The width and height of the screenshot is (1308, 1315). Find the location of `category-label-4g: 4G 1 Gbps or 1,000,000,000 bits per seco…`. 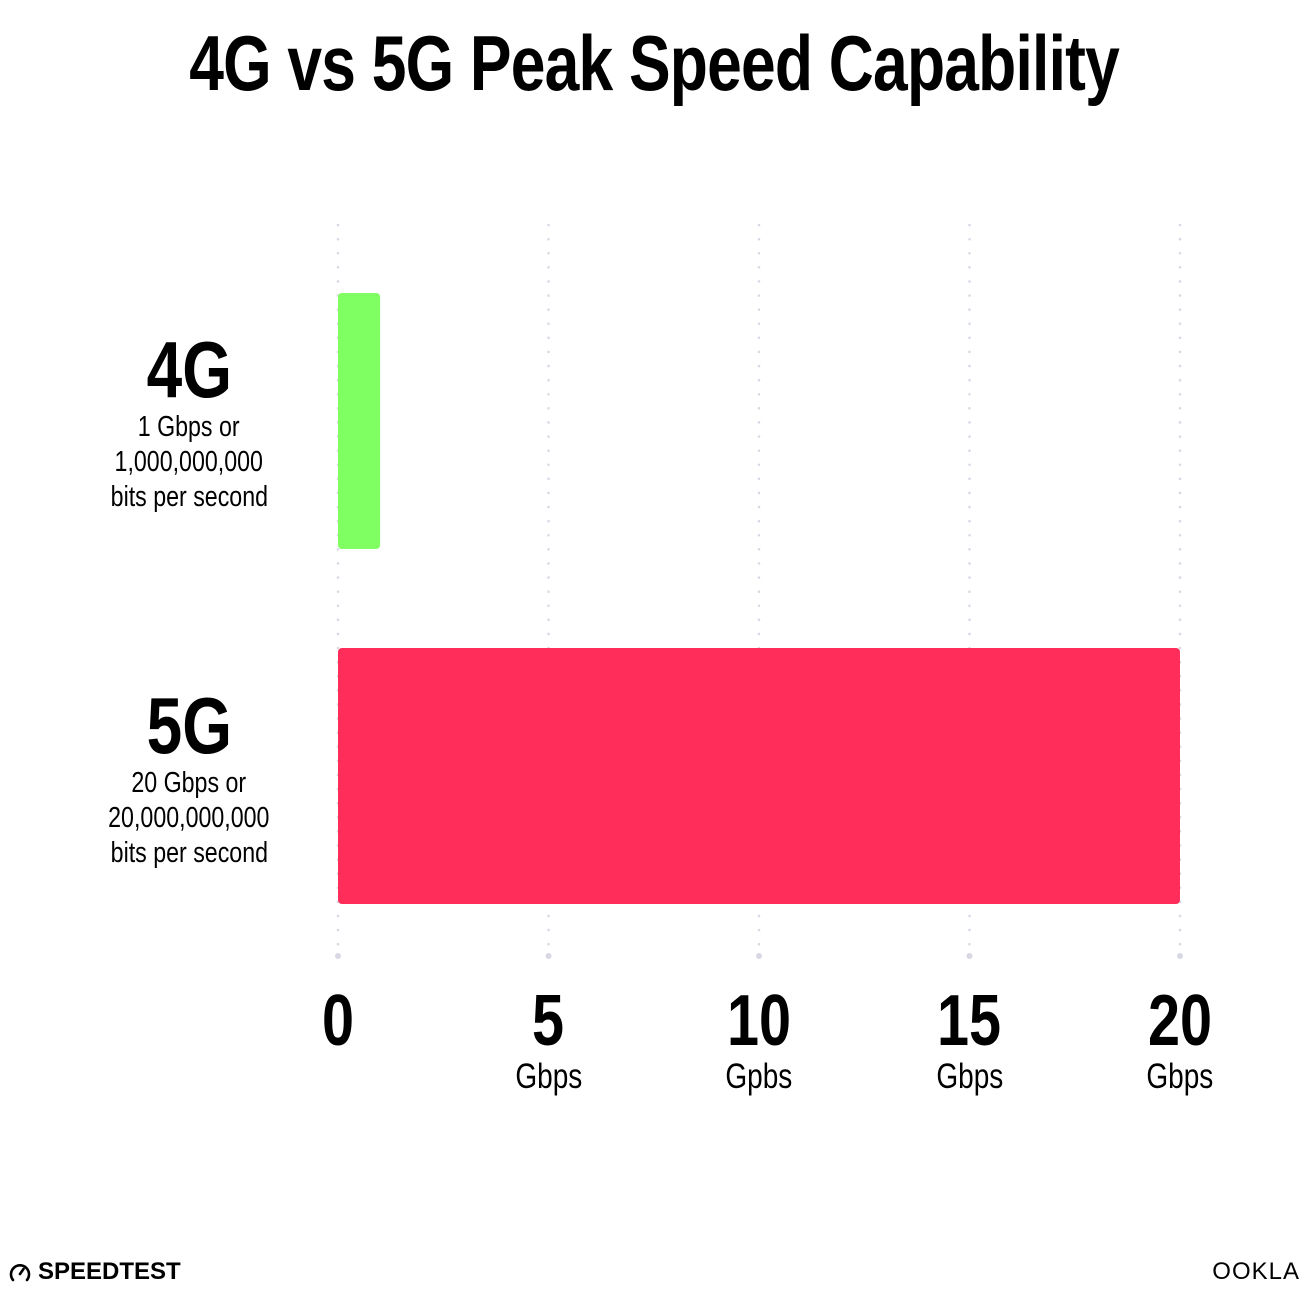

category-label-4g: 4G 1 Gbps or 1,000,000,000 bits per seco… is located at coordinates (189, 419).